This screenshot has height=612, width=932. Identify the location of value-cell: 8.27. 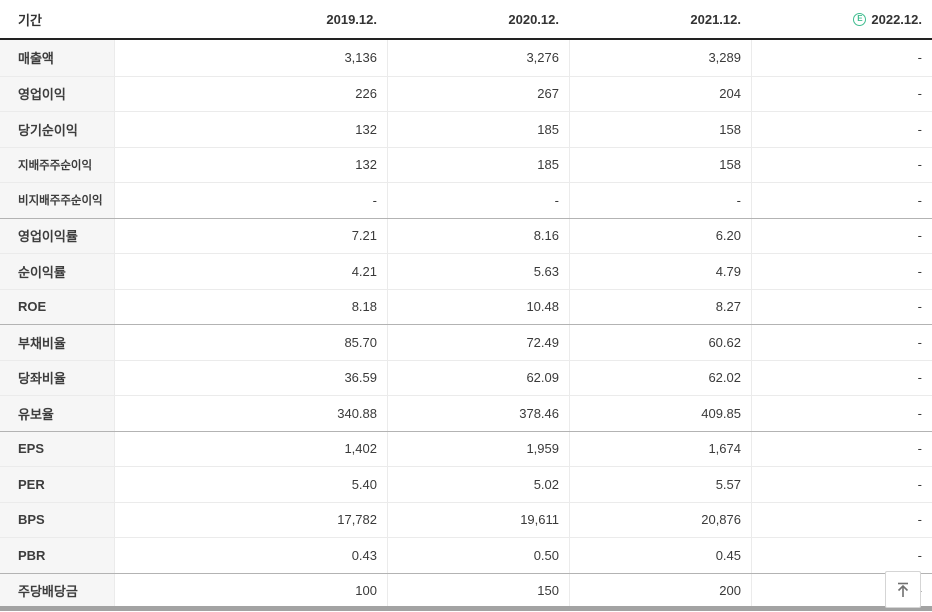
(660, 306).